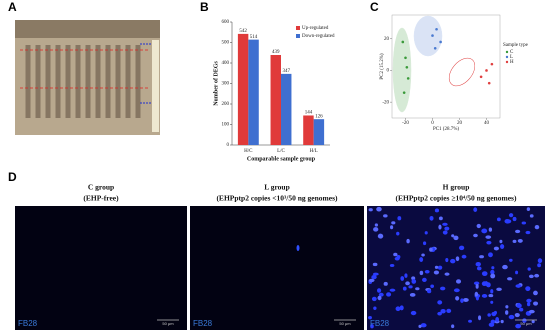  Describe the element at coordinates (315, 28) in the screenshot. I see `legend-label: Up-regulated` at that location.